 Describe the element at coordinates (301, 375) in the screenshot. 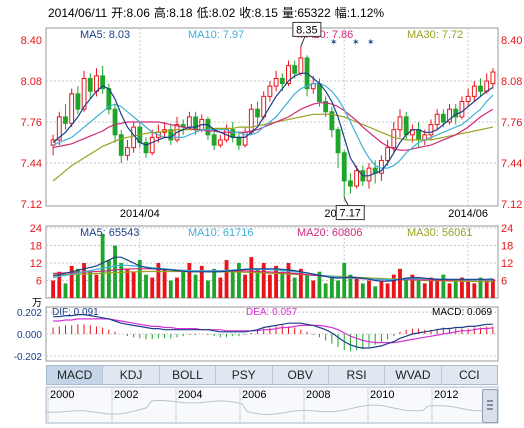

I see `tab-obv: OBV` at that location.